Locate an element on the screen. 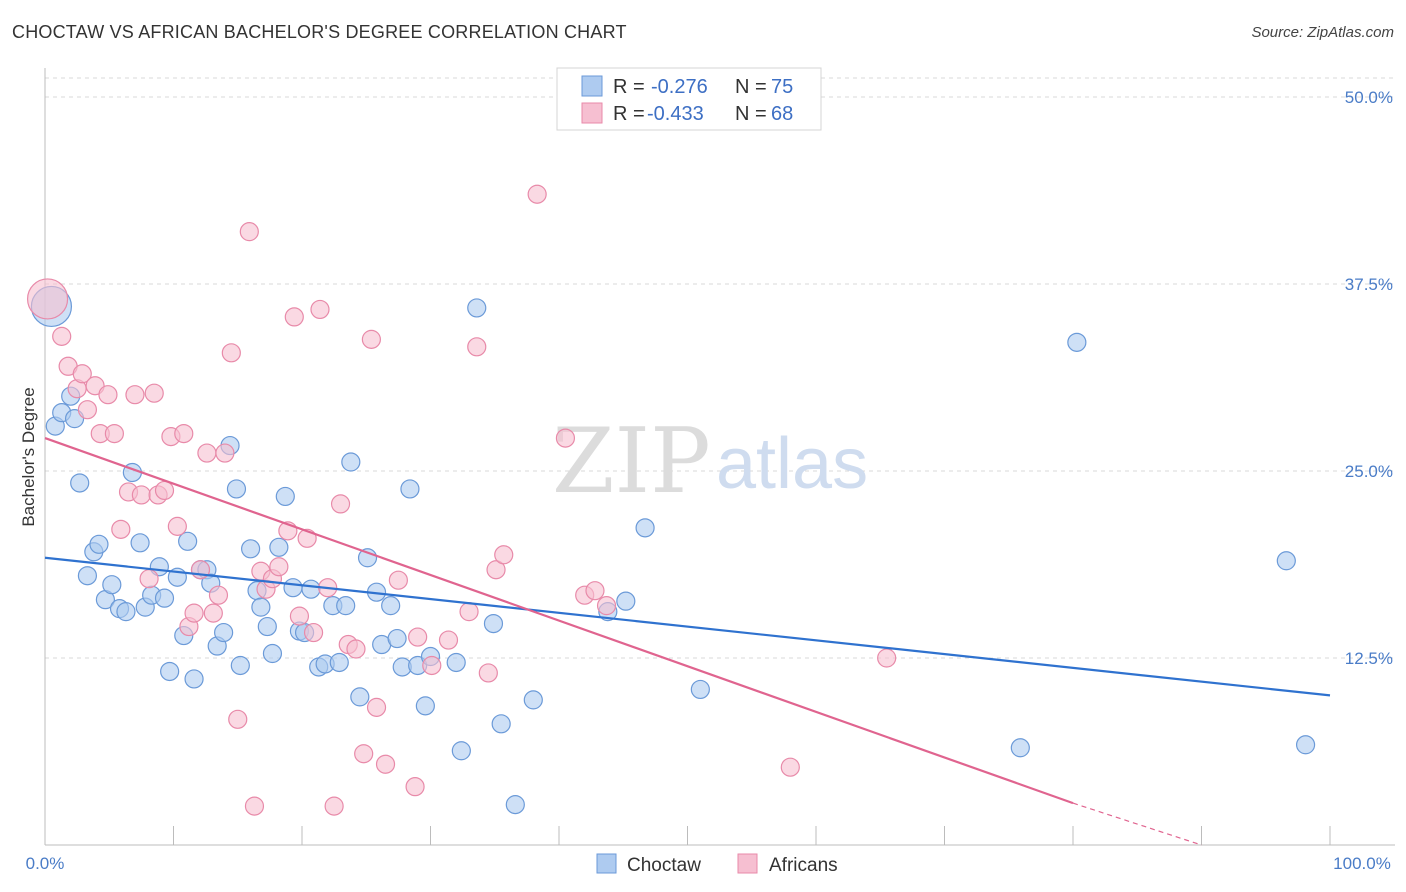  source-label: Source: ZipAtlas.com is located at coordinates (1322, 32).